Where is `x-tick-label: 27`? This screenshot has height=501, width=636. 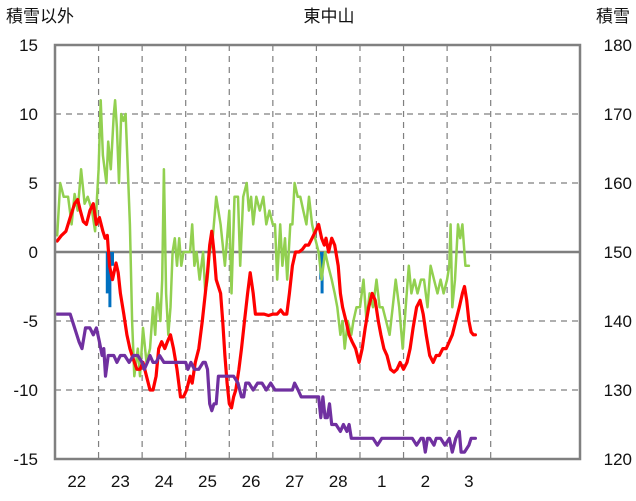 x-tick-label: 27 is located at coordinates (294, 481).